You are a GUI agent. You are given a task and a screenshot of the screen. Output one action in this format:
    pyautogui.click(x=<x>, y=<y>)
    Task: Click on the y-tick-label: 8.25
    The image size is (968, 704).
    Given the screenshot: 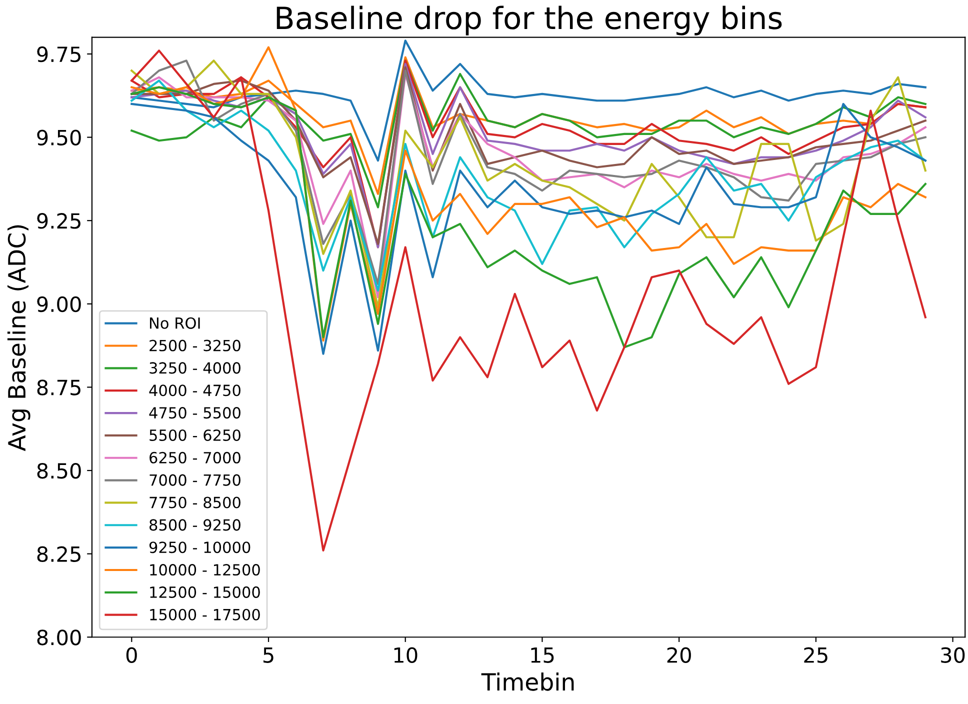 What is the action you would take?
    pyautogui.click(x=58, y=554)
    